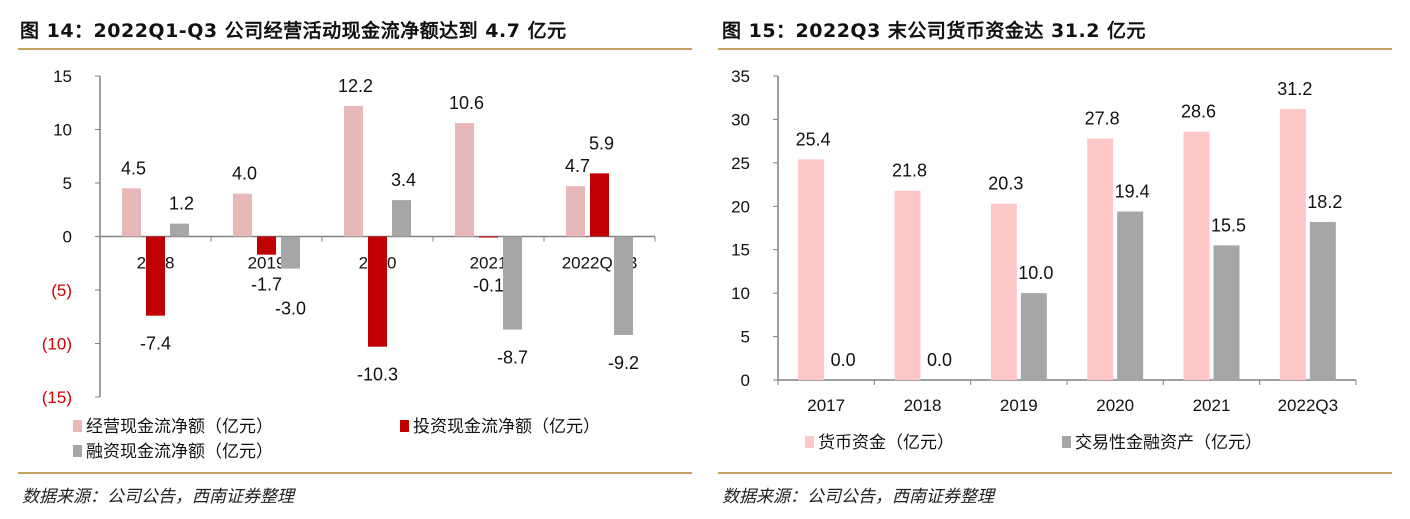 This screenshot has height=519, width=1410. Describe the element at coordinates (1132, 191) in the screenshot. I see `chart2-data-label: 19.4` at that location.